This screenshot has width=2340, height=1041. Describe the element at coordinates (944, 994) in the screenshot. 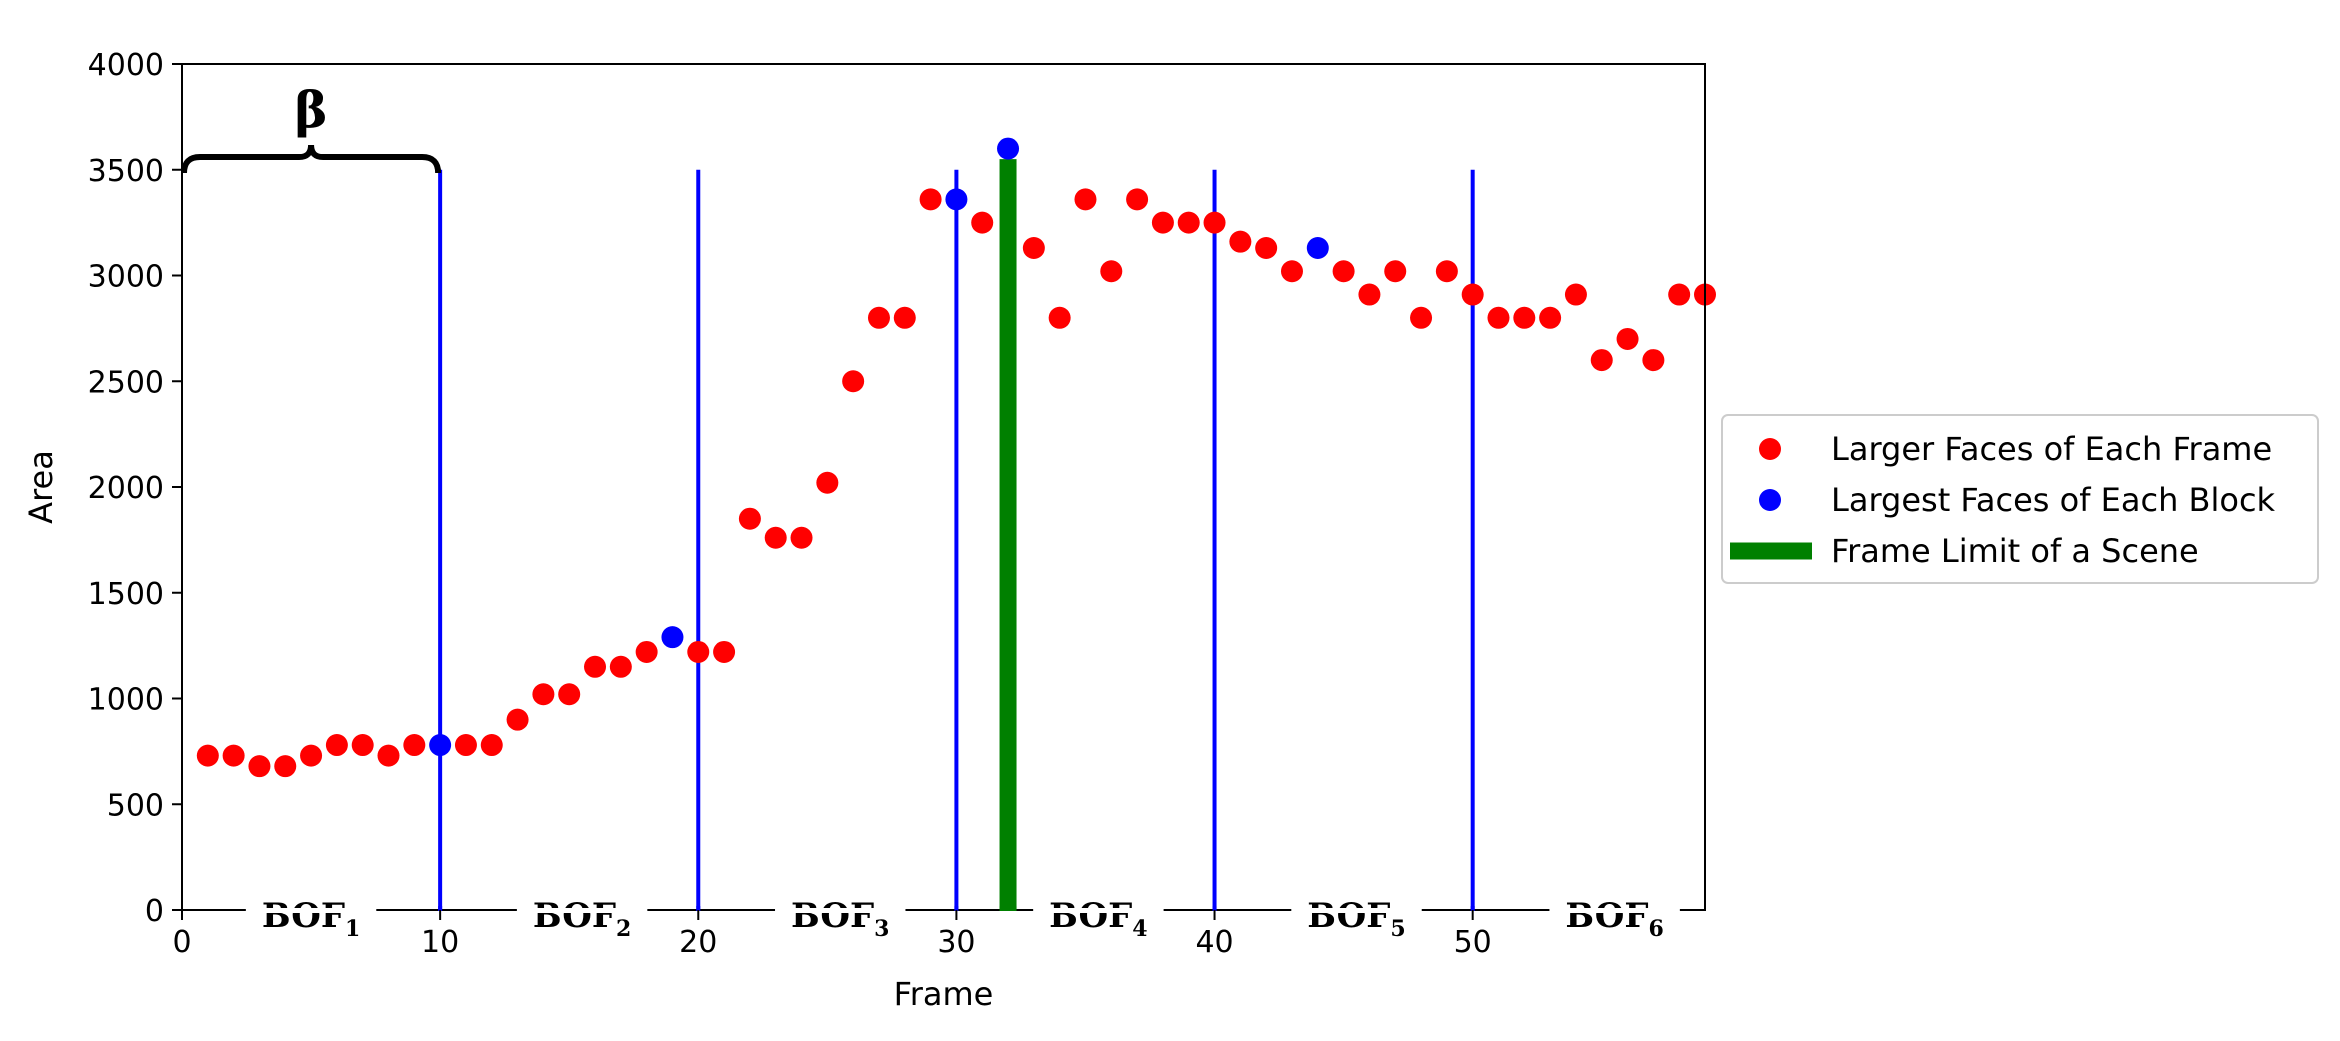

I see `x-axis-label: Frame` at that location.